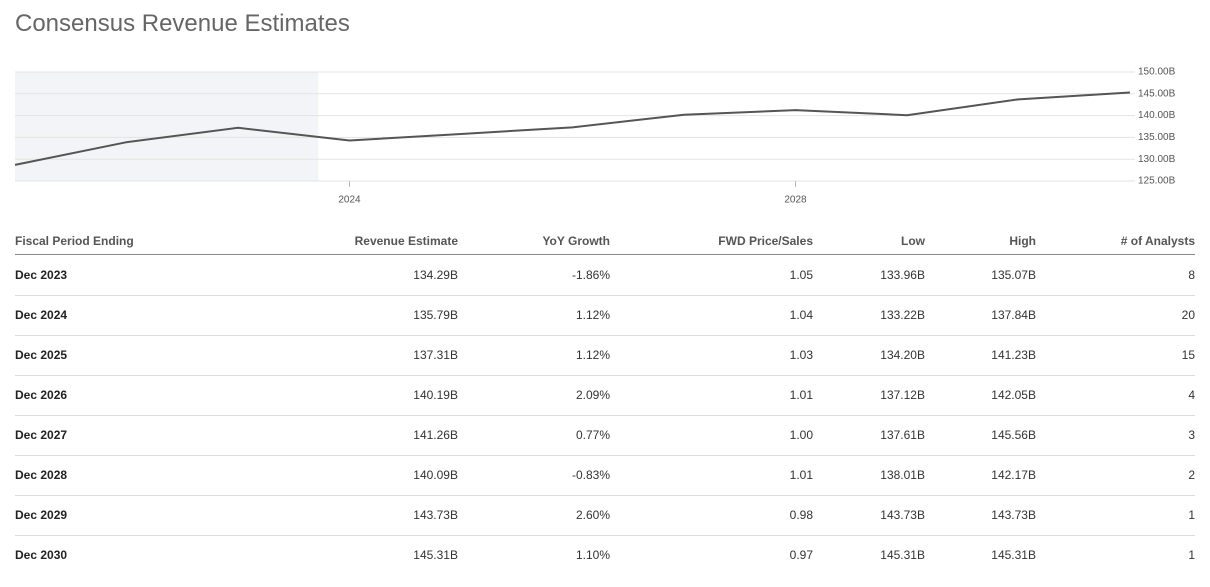  Describe the element at coordinates (182, 23) in the screenshot. I see `page-title: Consensus Revenue Estimates` at that location.